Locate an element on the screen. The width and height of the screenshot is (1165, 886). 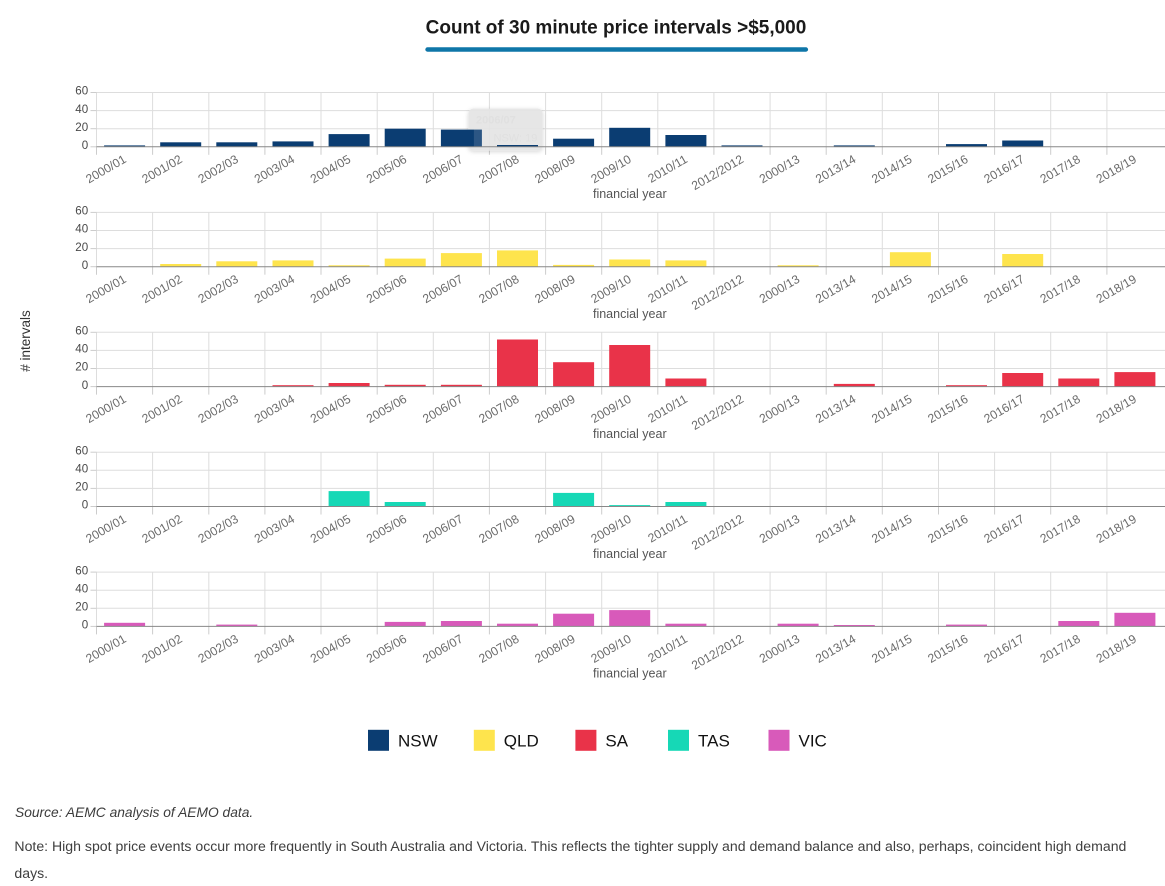
svg-text: # intervals is located at coordinates (25, 341).